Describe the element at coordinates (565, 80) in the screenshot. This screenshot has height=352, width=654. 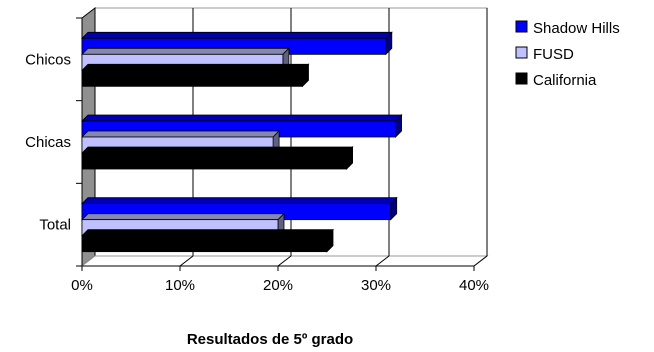
I see `legend-label: California` at that location.